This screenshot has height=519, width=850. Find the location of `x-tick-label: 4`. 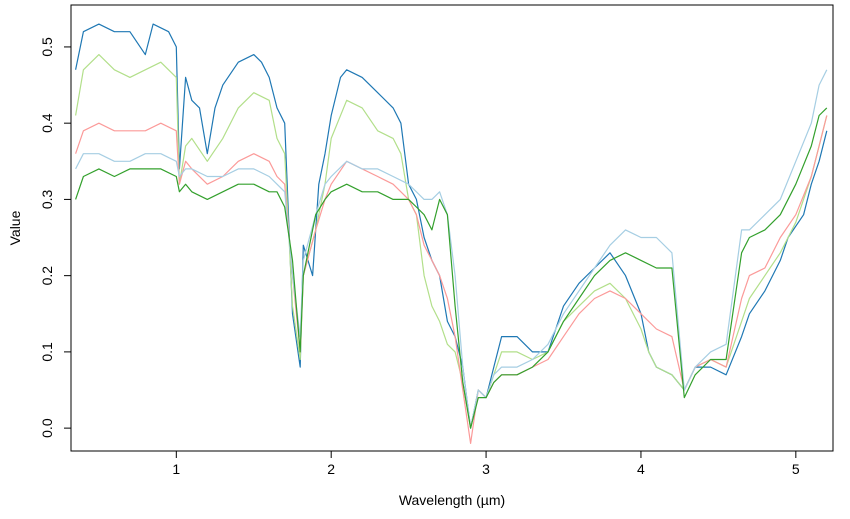

x-tick-label: 4 is located at coordinates (641, 469).